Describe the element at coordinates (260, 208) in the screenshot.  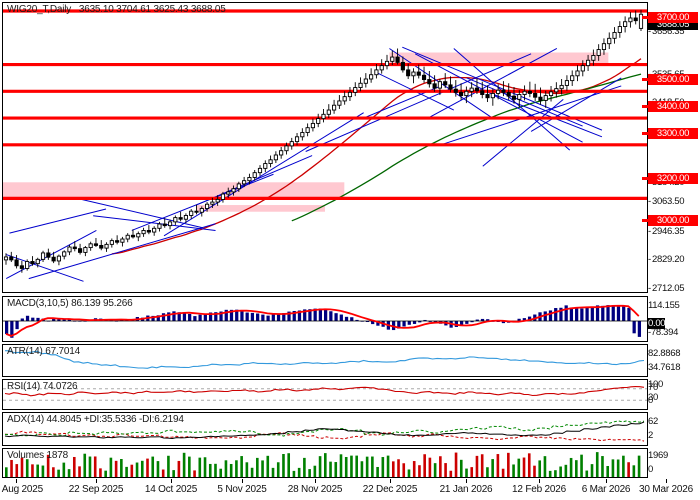
I see `supply-demand-zone` at that location.